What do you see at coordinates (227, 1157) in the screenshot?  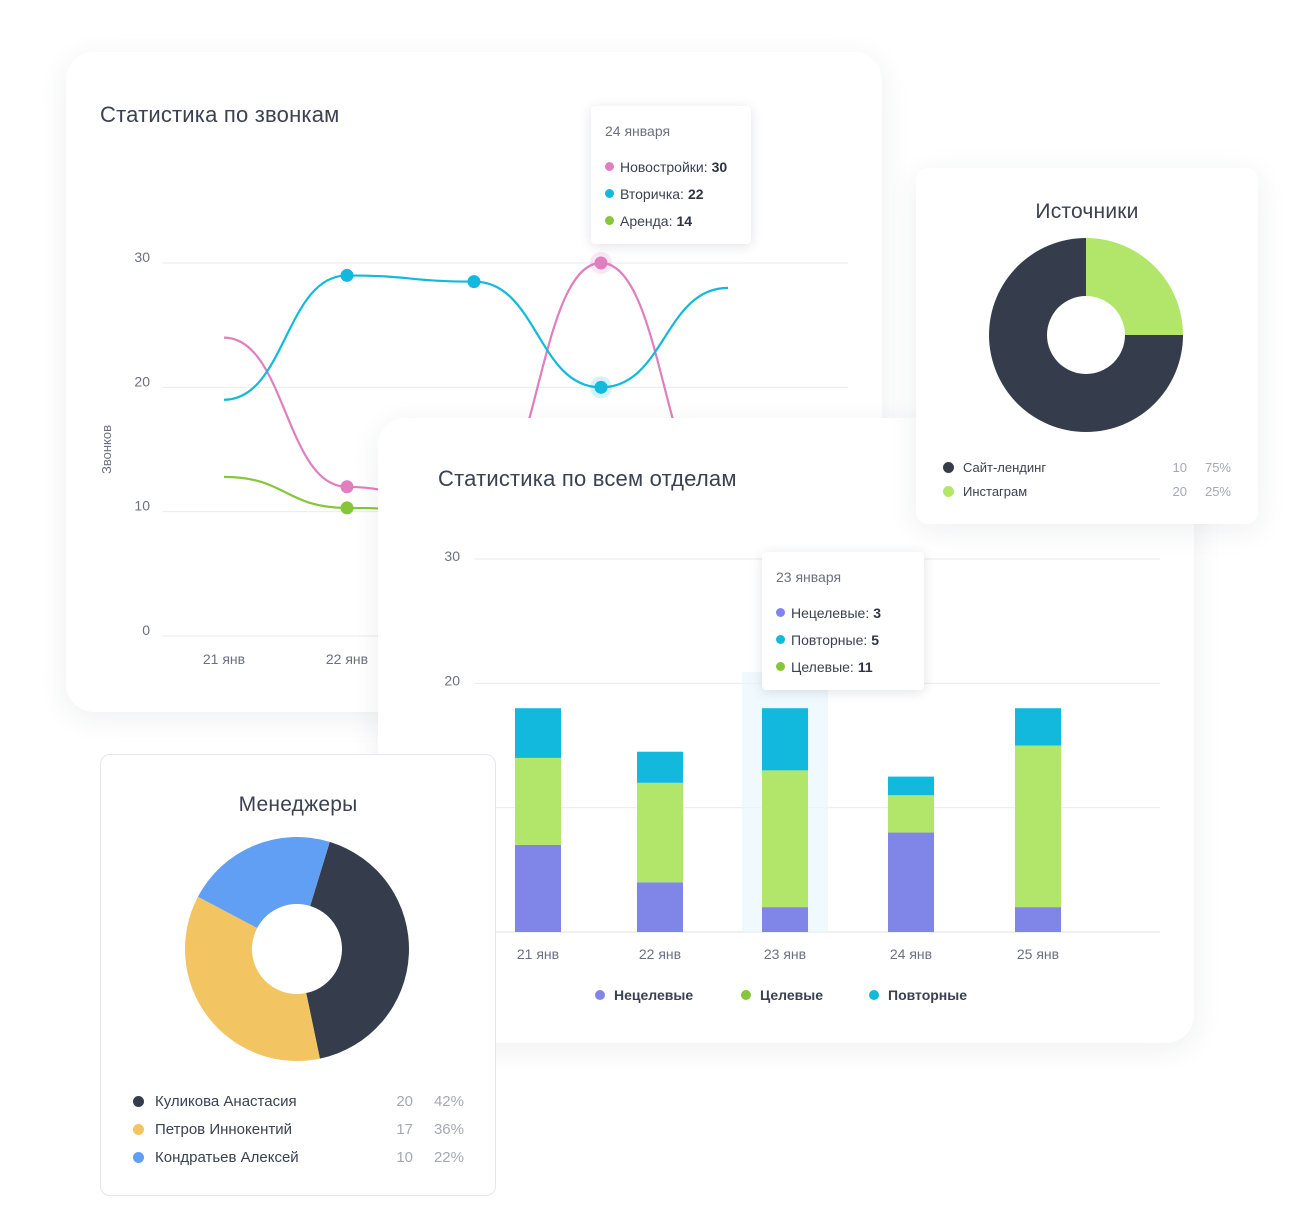 I see `managers-legend-label: Кондратьев Алексей` at bounding box center [227, 1157].